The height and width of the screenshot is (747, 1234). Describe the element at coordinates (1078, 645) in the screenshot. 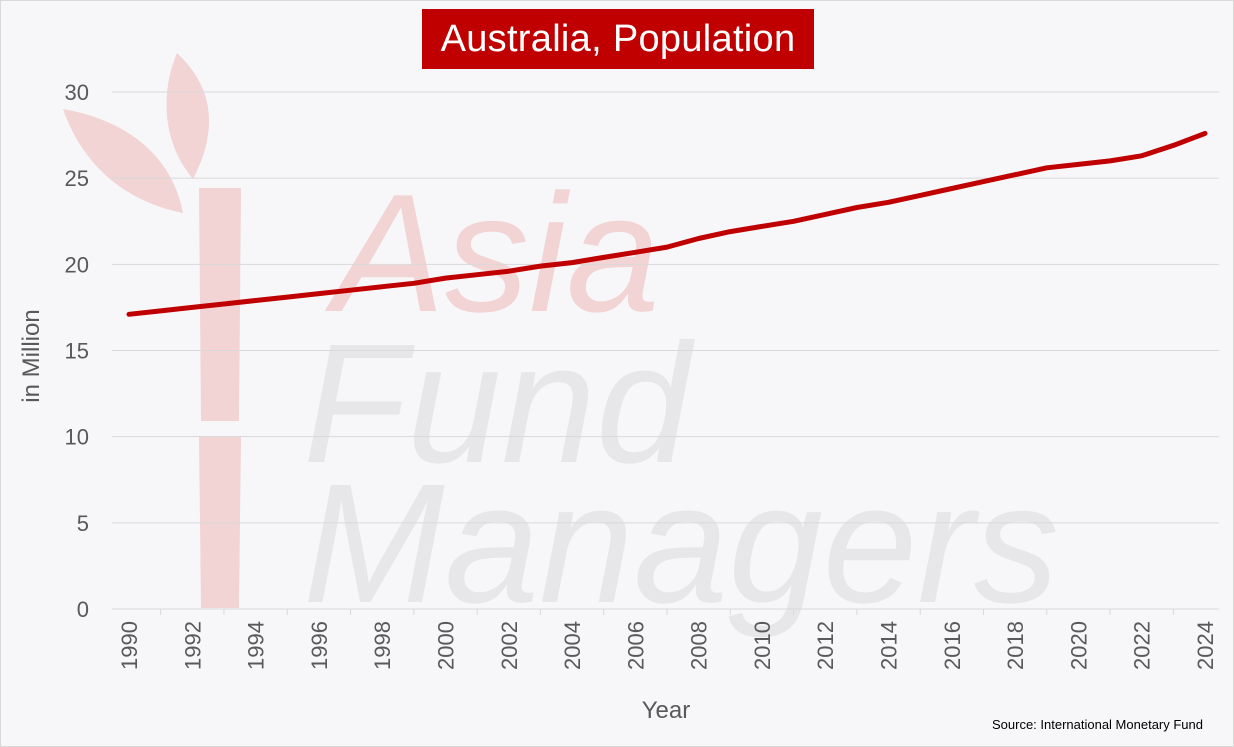

I see `x-tick-label: 2020` at that location.